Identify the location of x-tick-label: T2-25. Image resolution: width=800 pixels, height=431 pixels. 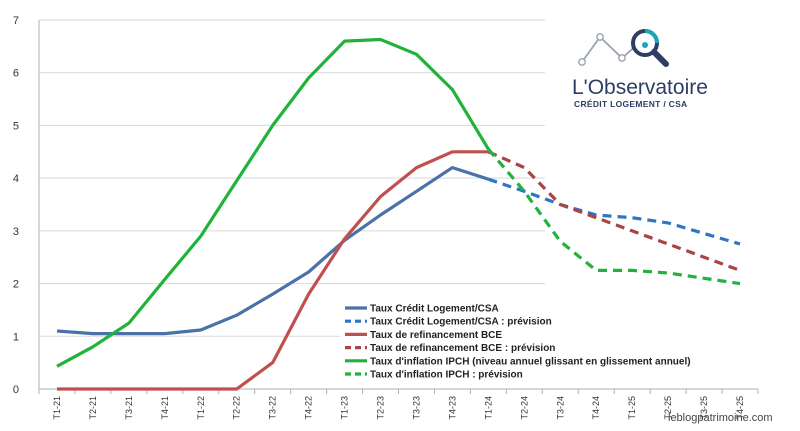
(668, 408).